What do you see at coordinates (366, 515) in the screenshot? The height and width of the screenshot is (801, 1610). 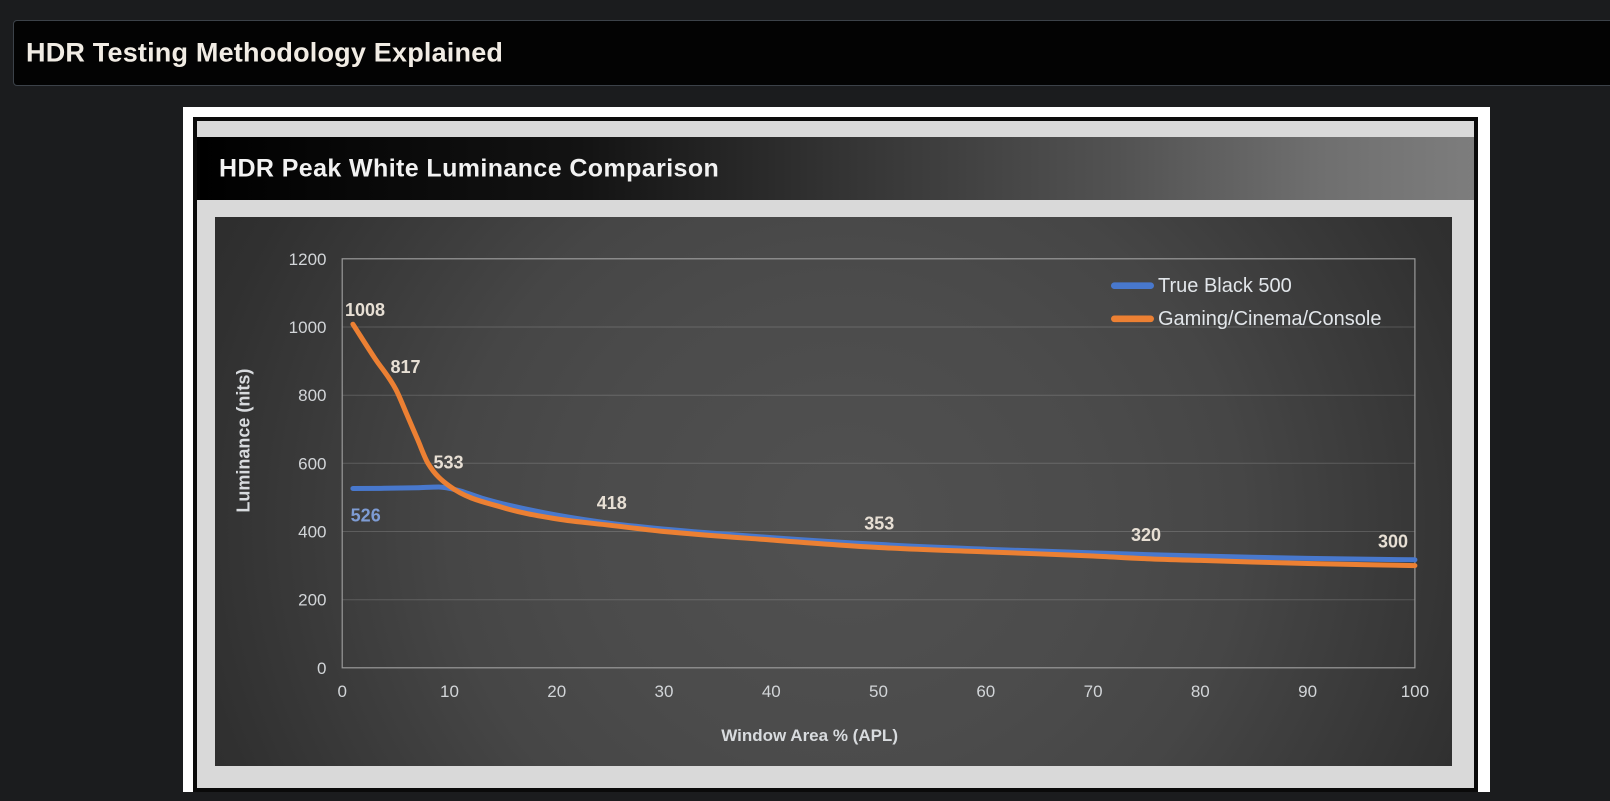 I see `svg-text: 526` at bounding box center [366, 515].